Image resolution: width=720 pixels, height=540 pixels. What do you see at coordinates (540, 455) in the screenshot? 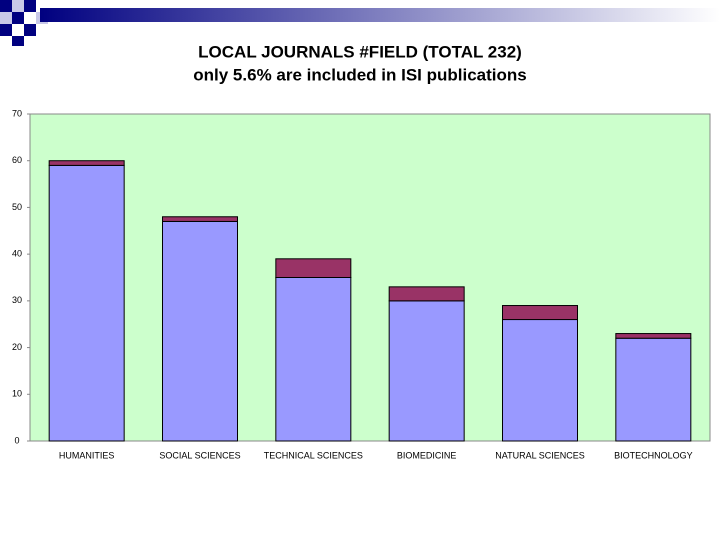
I see `x-tick-label: NATURAL SCIENCES` at bounding box center [540, 455].